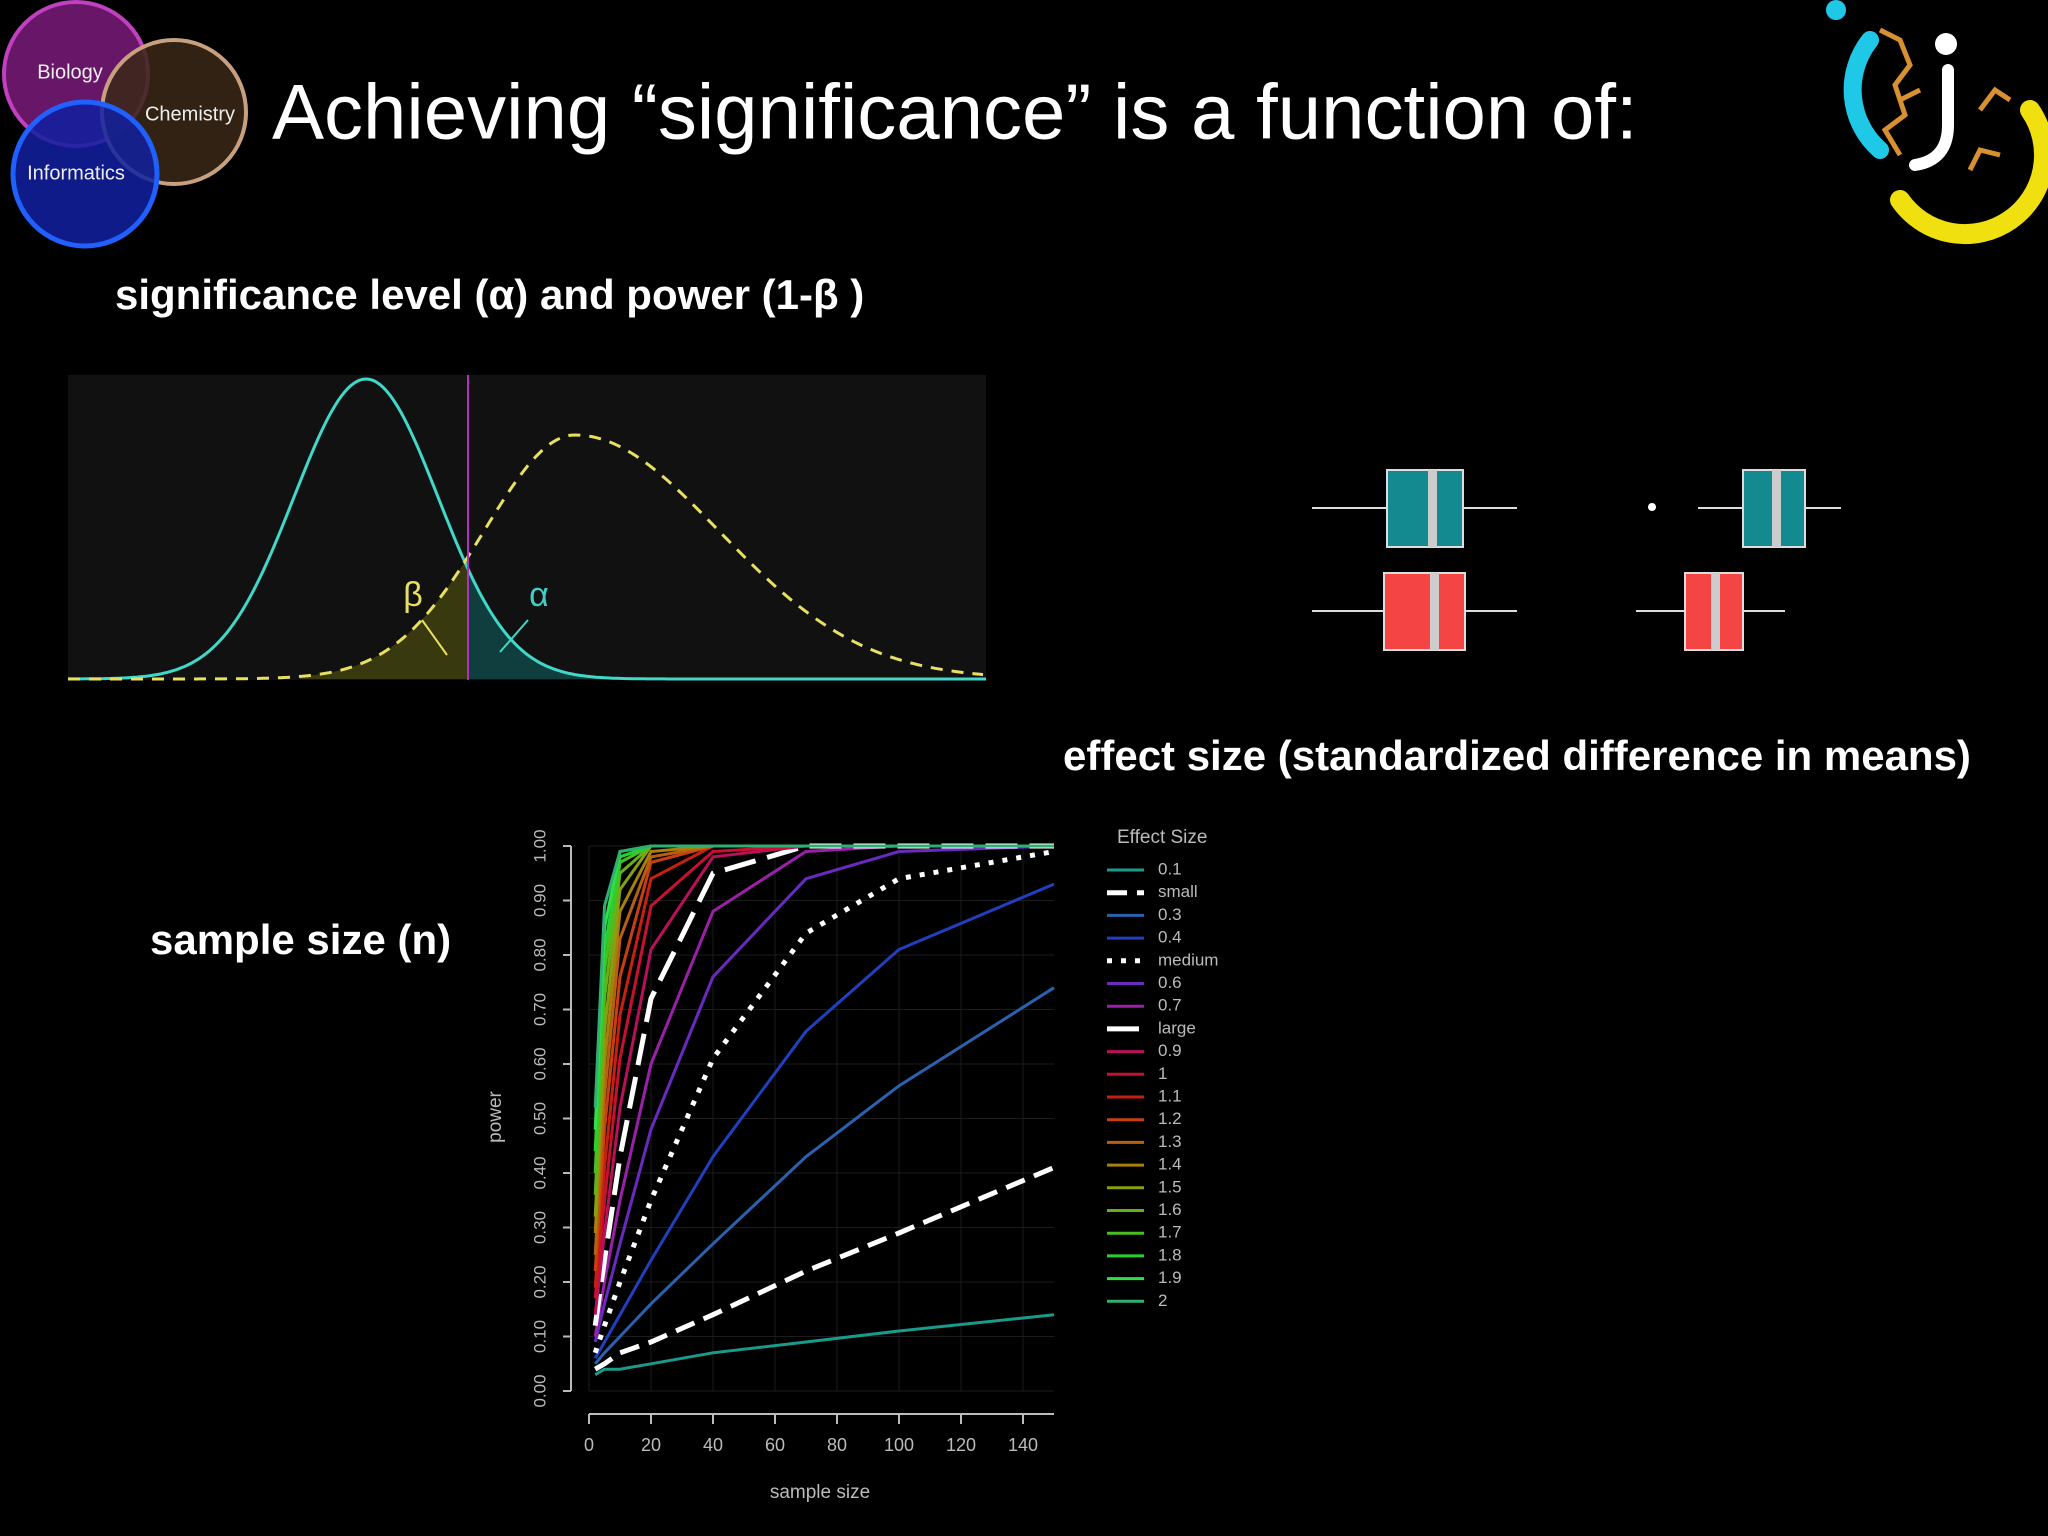  I want to click on x-tick-label: 100, so click(899, 1445).